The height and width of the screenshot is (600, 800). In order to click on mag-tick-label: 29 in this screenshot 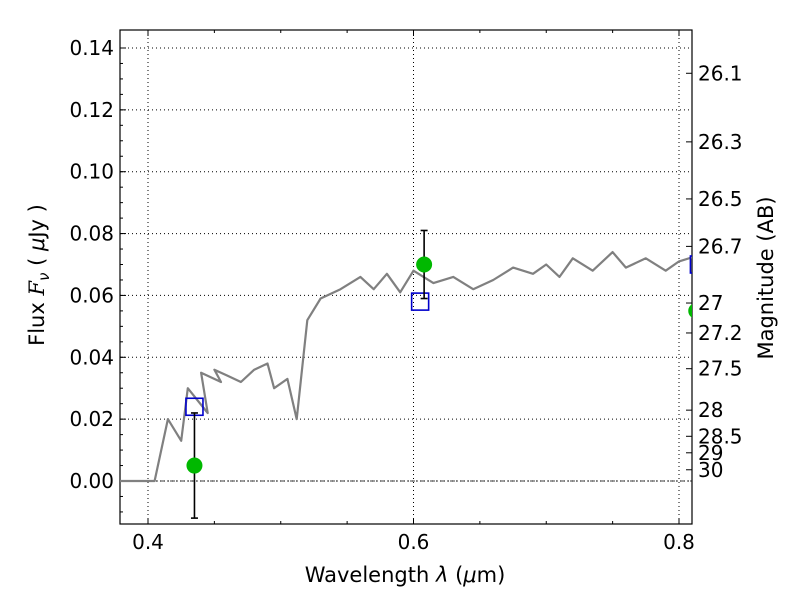, I will do `click(710, 453)`.